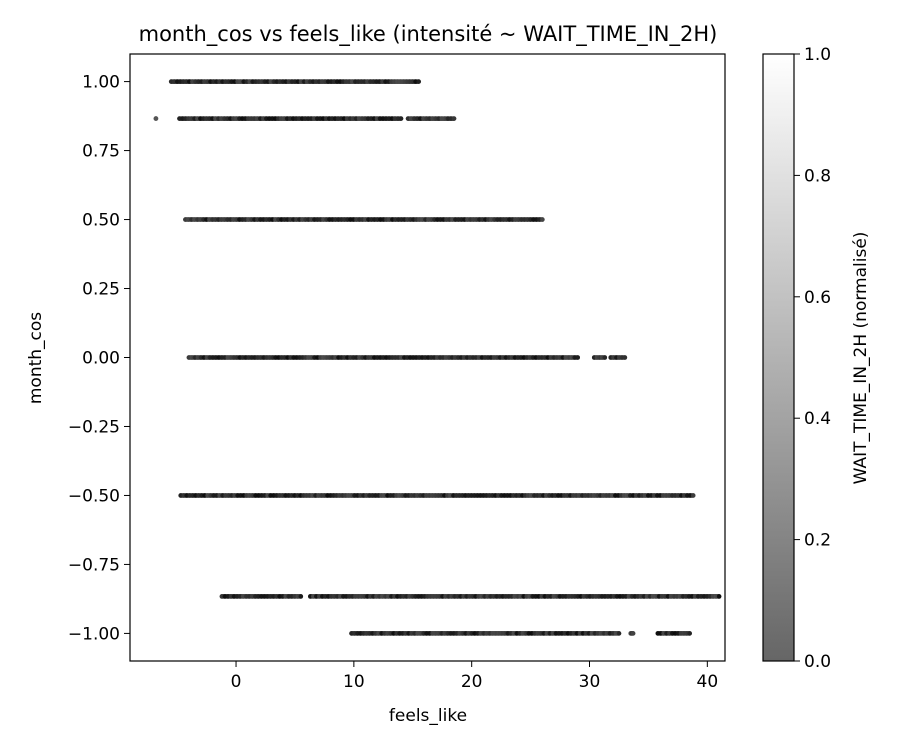 This screenshot has width=900, height=754. Describe the element at coordinates (428, 716) in the screenshot. I see `x-axis-label: feels_like` at that location.